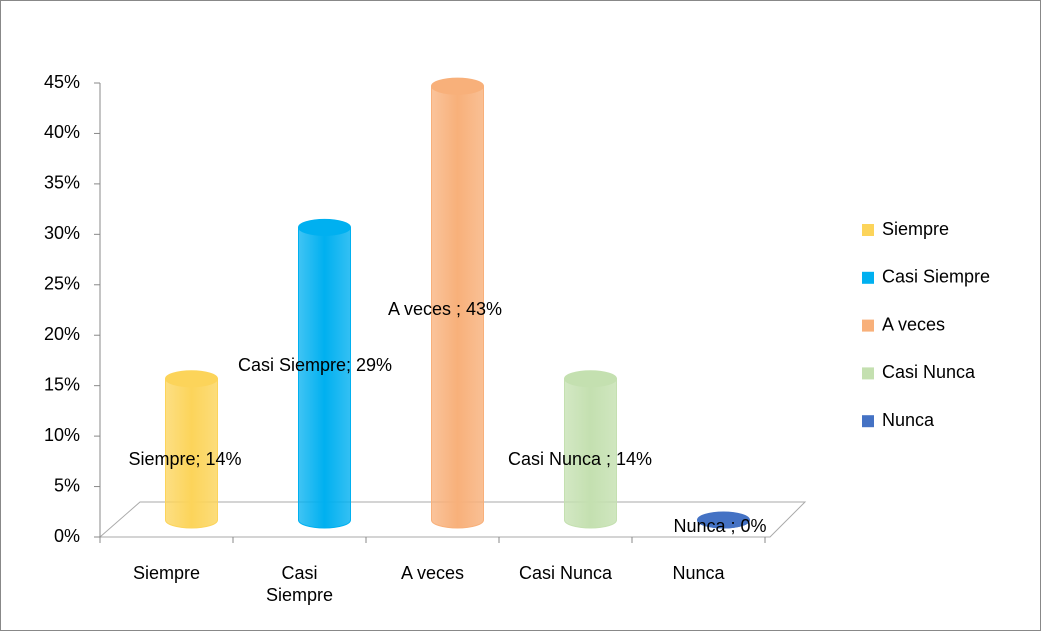  What do you see at coordinates (698, 573) in the screenshot?
I see `x-tick-label: Nunca` at bounding box center [698, 573].